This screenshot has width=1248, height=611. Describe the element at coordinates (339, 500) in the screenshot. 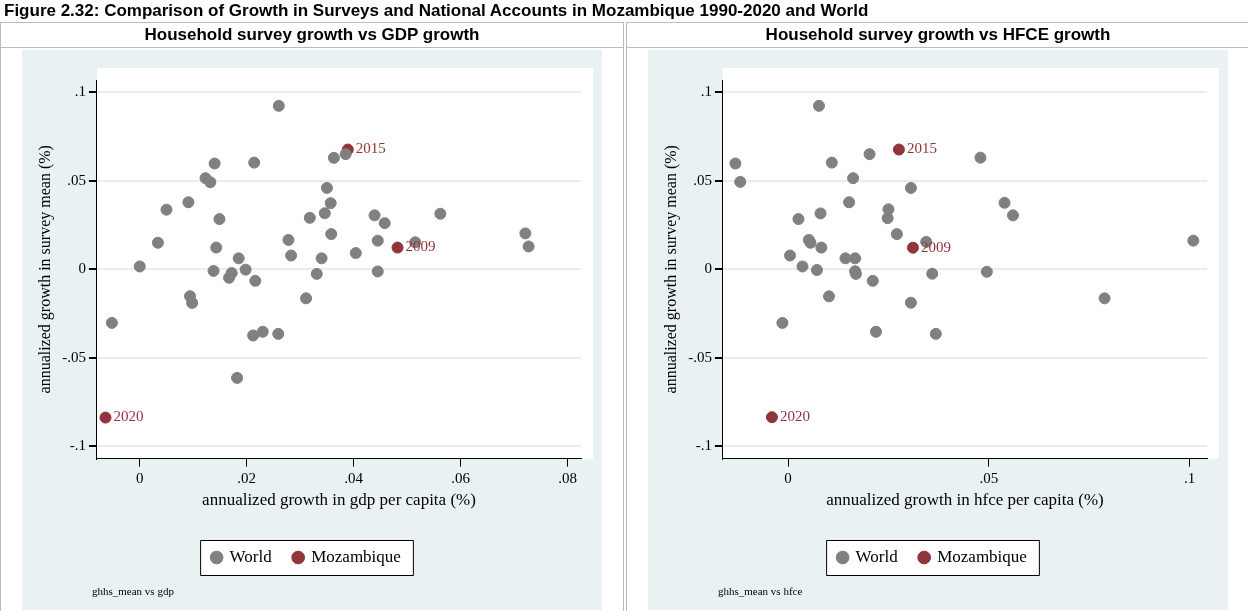

I see `x-axis-title: annualized growth in gdp per capita (%)` at that location.